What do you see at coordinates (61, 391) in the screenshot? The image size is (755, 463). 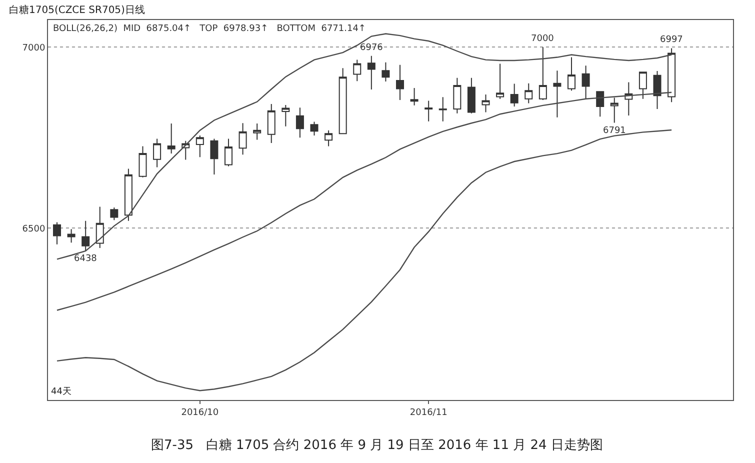 I see `annotation: 44天` at bounding box center [61, 391].